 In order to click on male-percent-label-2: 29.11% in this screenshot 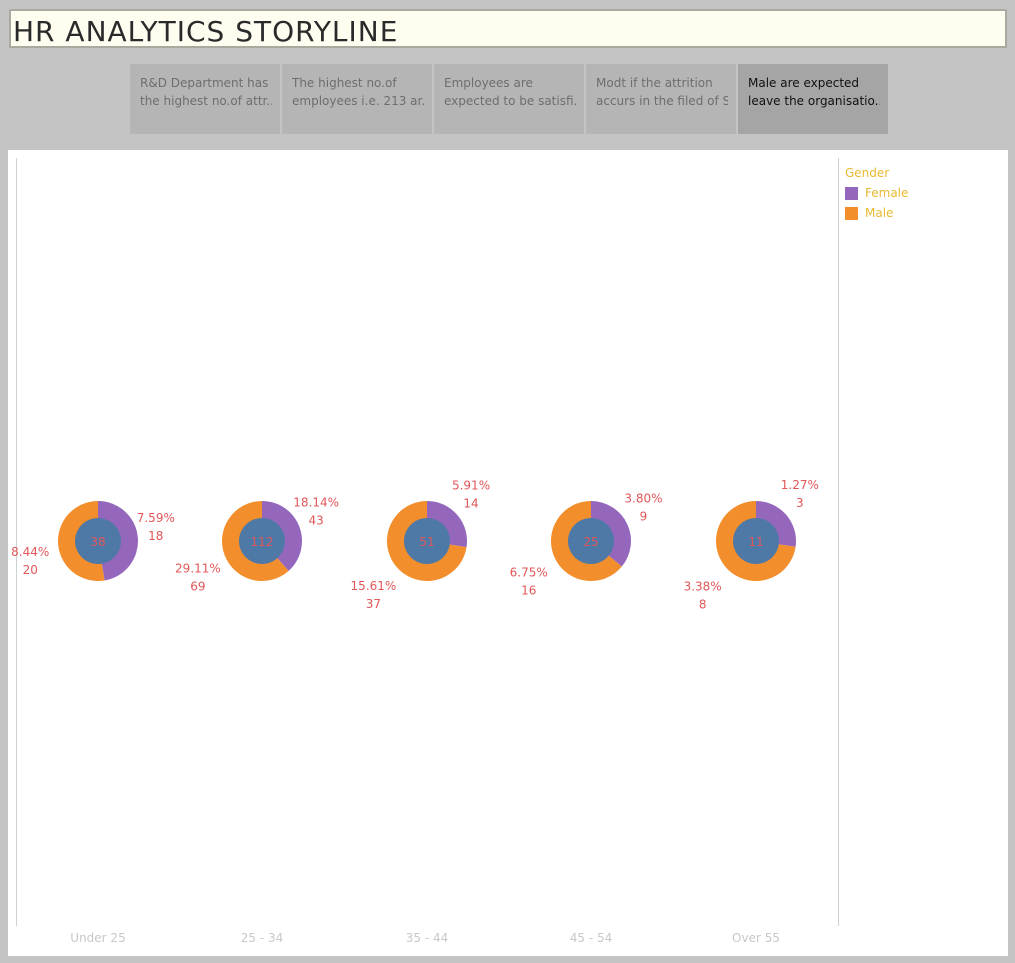, I will do `click(198, 568)`.